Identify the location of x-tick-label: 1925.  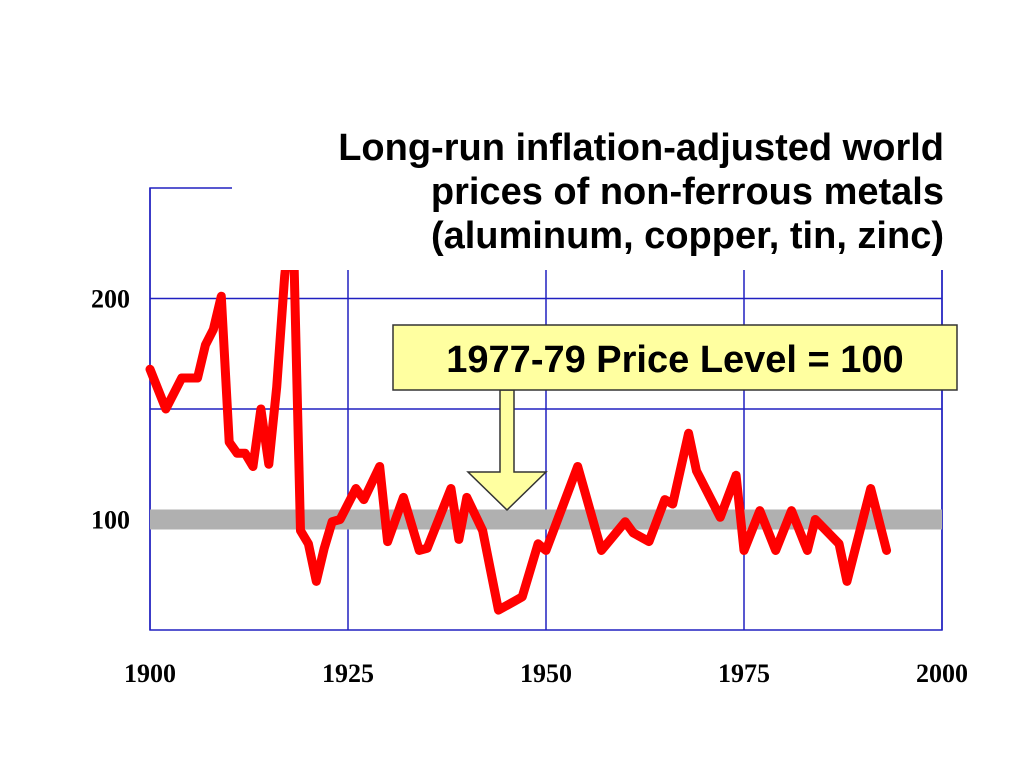
(348, 673).